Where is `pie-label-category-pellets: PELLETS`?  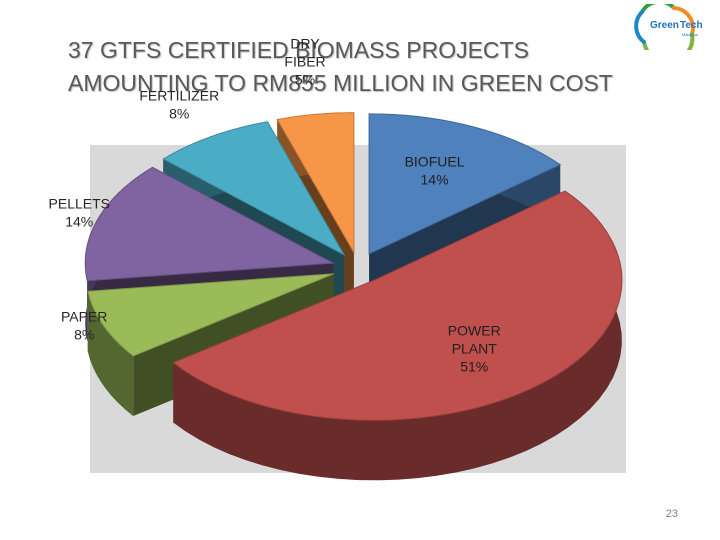 pie-label-category-pellets: PELLETS is located at coordinates (79, 203).